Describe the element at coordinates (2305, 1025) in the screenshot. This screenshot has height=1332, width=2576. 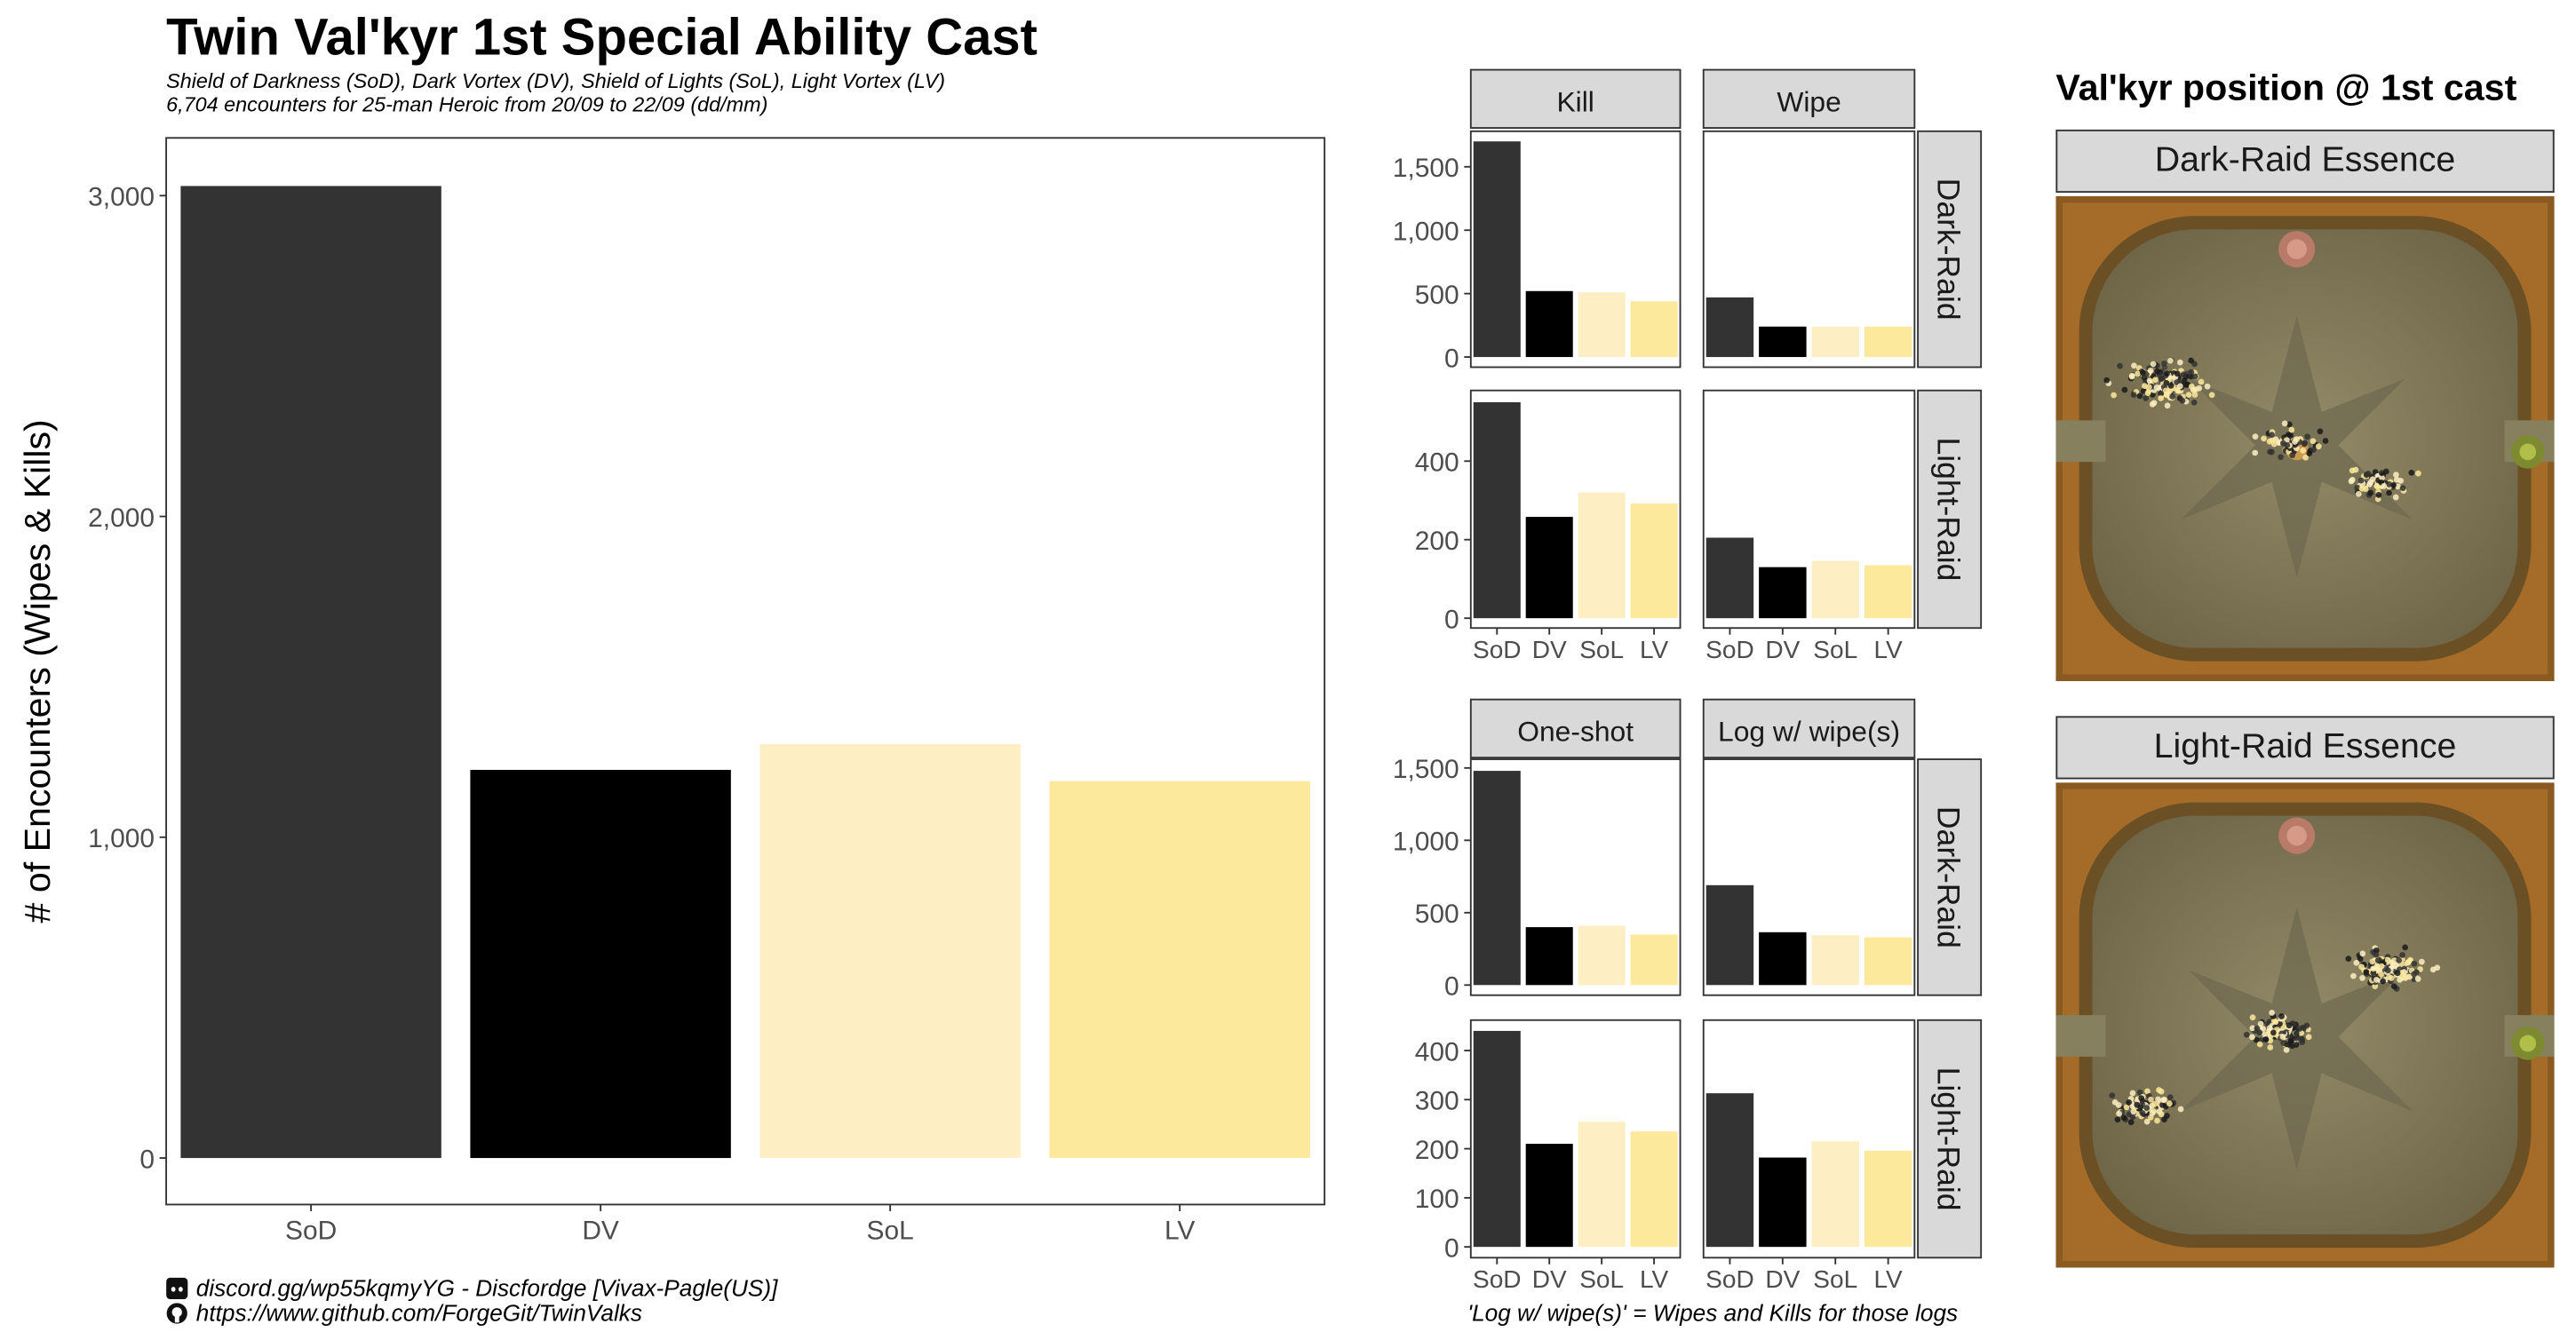
I see `map-light-raid-essence` at that location.